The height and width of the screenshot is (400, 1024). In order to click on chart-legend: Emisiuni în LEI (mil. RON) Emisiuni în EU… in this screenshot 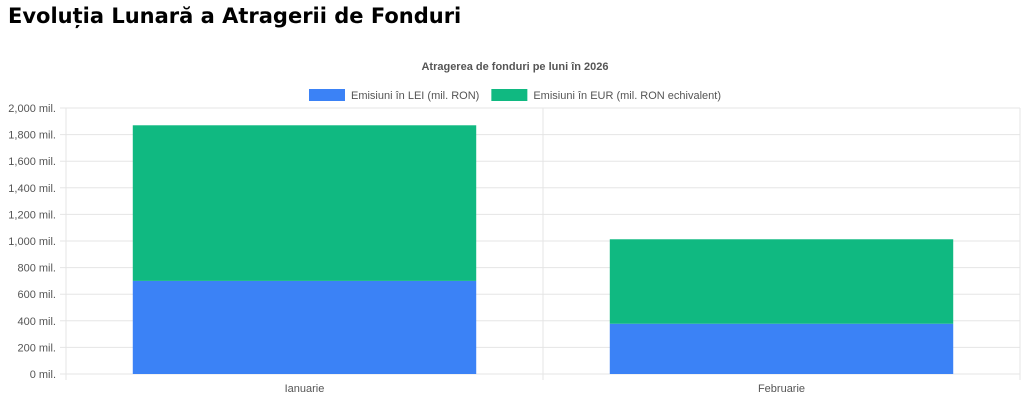, I will do `click(514, 95)`.